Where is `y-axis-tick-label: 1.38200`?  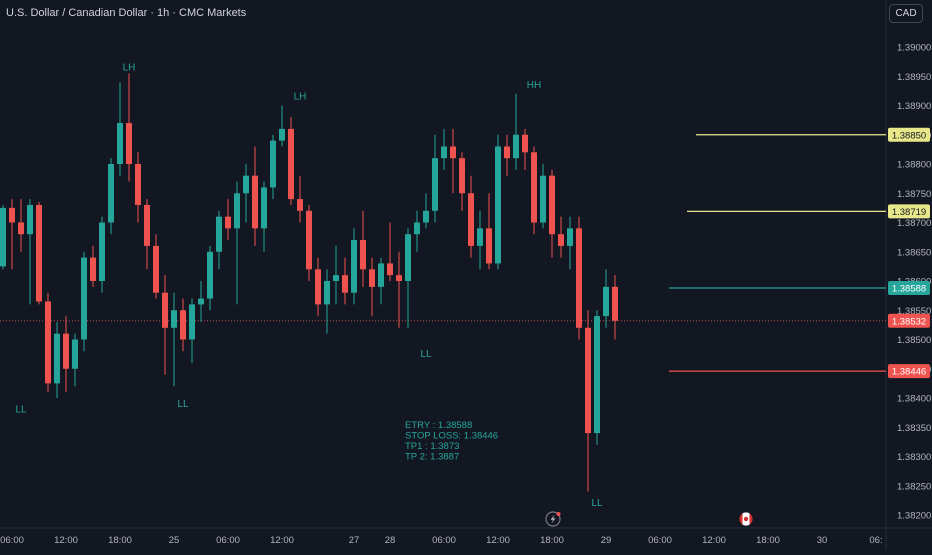
y-axis-tick-label: 1.38200 is located at coordinates (914, 516).